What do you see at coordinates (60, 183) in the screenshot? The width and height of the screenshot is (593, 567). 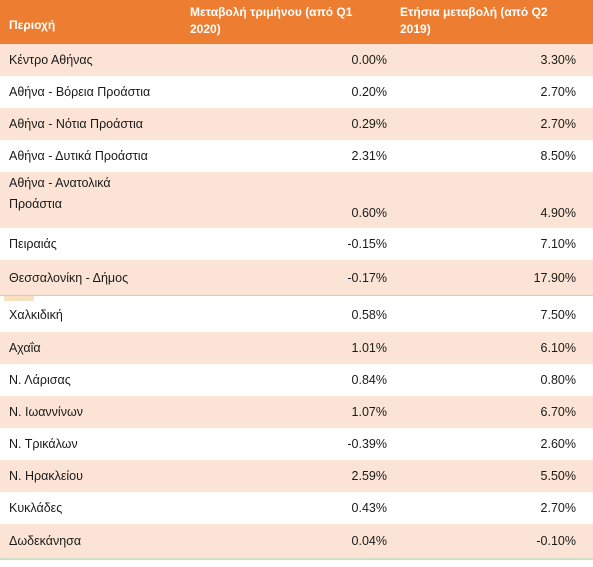 I see `region-line1: Αθήνα - Ανατολικά` at bounding box center [60, 183].